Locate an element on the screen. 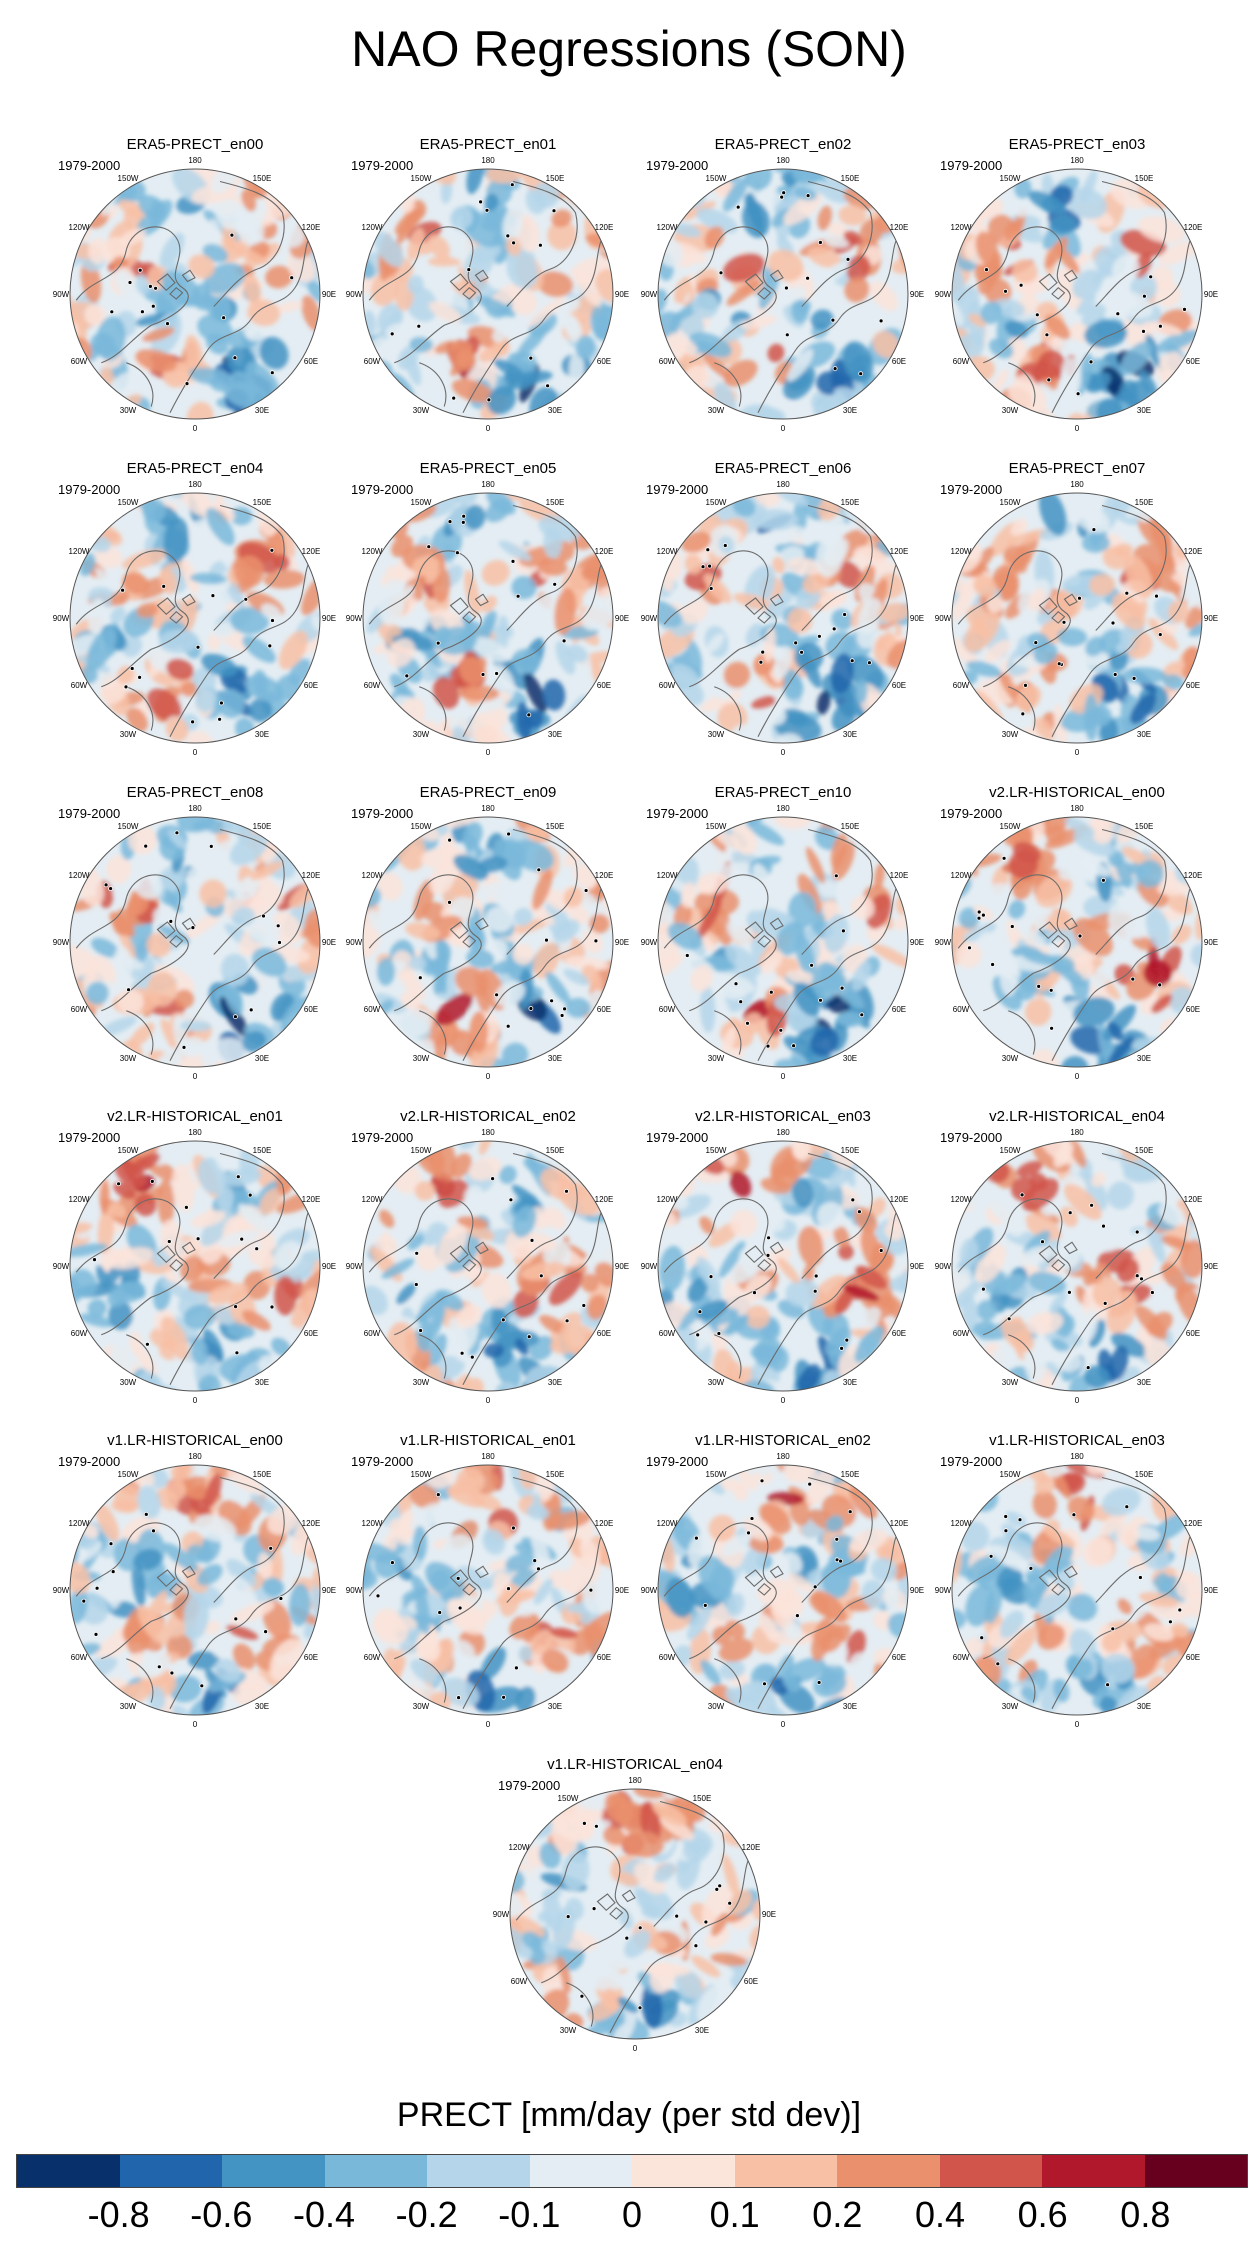  colorbar-tick-label: -0.6 is located at coordinates (221, 2214).